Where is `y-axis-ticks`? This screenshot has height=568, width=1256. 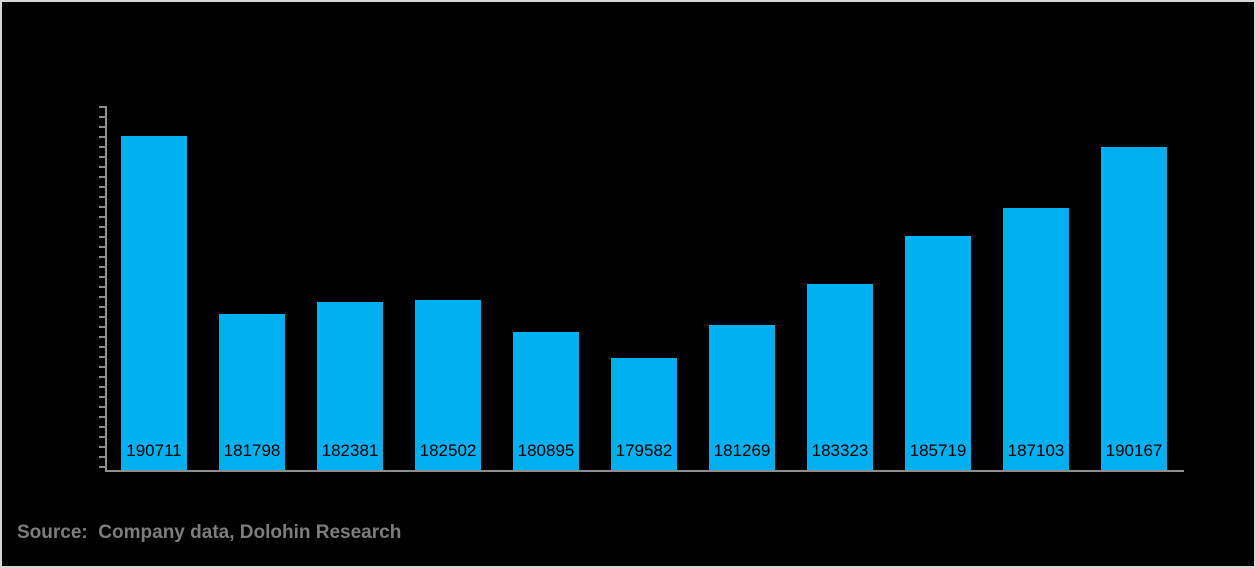
y-axis-ticks is located at coordinates (102, 289).